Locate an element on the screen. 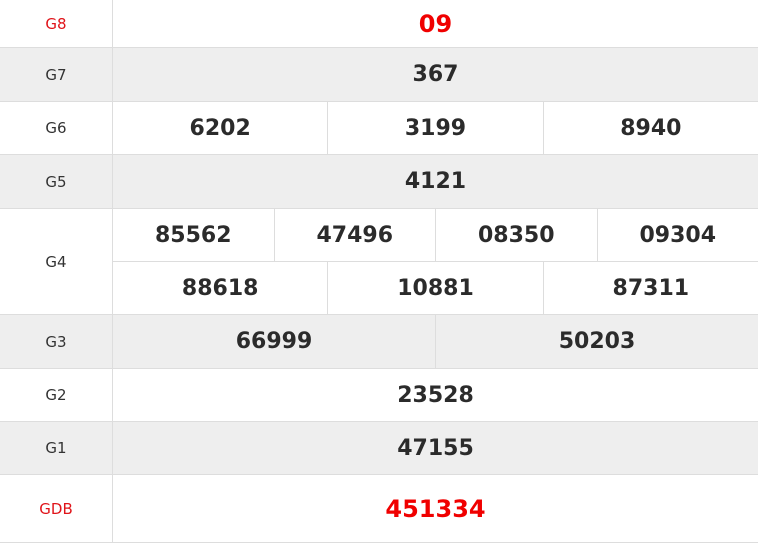 The height and width of the screenshot is (543, 758). prize-row-g6: G6 6202 3199 8940 is located at coordinates (379, 128).